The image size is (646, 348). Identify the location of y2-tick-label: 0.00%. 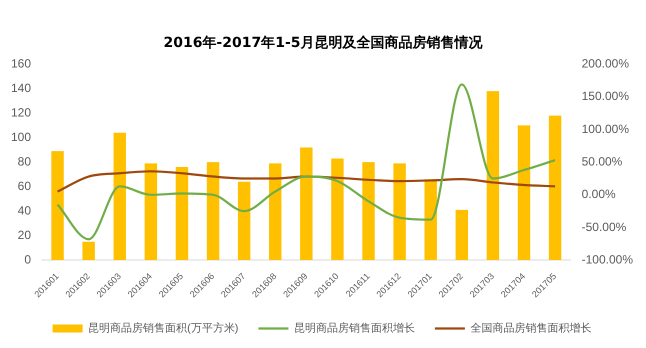
(599, 194).